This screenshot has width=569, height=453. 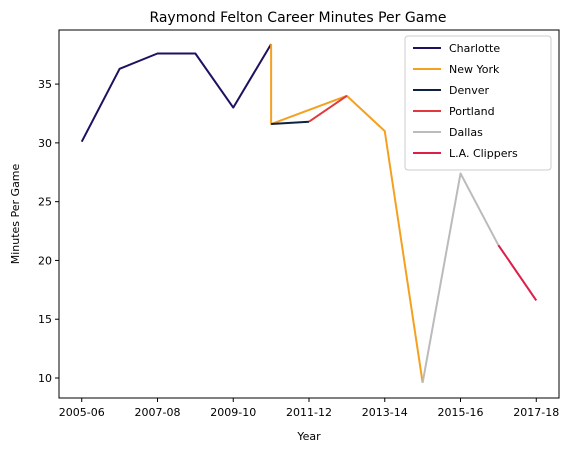 What do you see at coordinates (45, 378) in the screenshot?
I see `y-tick-label: 10` at bounding box center [45, 378].